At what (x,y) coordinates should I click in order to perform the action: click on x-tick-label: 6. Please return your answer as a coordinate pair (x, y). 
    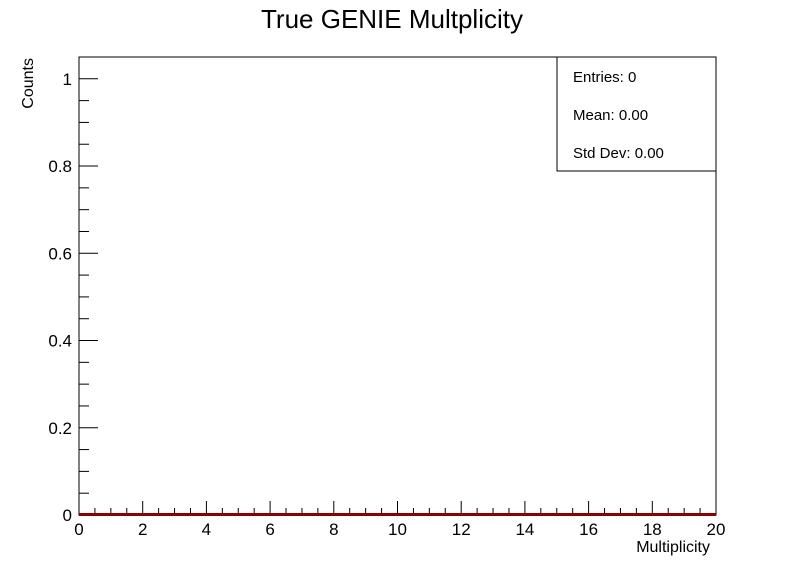
    Looking at the image, I should click on (269, 529).